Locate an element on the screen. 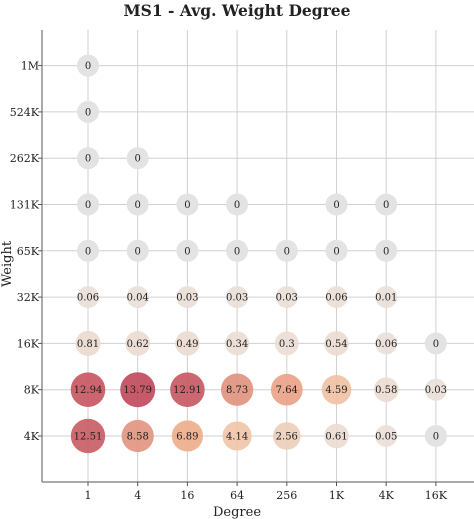 This screenshot has width=474, height=519. y-tick-label: 8K is located at coordinates (32, 390).